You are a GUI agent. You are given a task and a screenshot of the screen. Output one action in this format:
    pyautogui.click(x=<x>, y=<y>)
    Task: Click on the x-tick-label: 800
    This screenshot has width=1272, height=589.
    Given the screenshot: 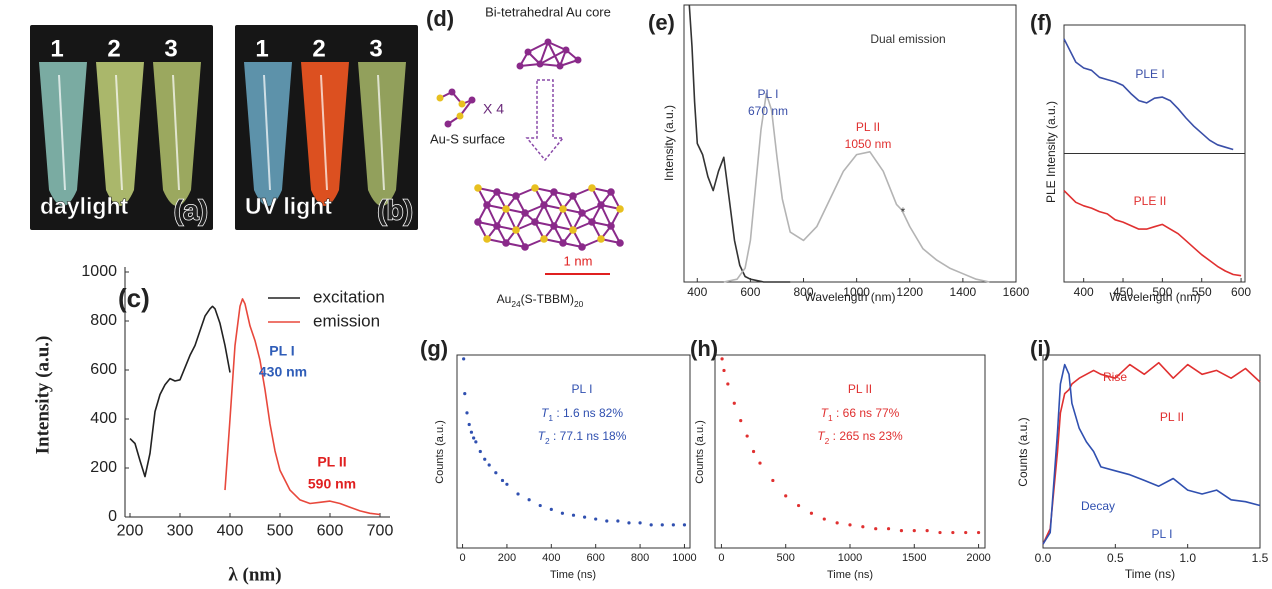 What is the action you would take?
    pyautogui.click(x=640, y=558)
    